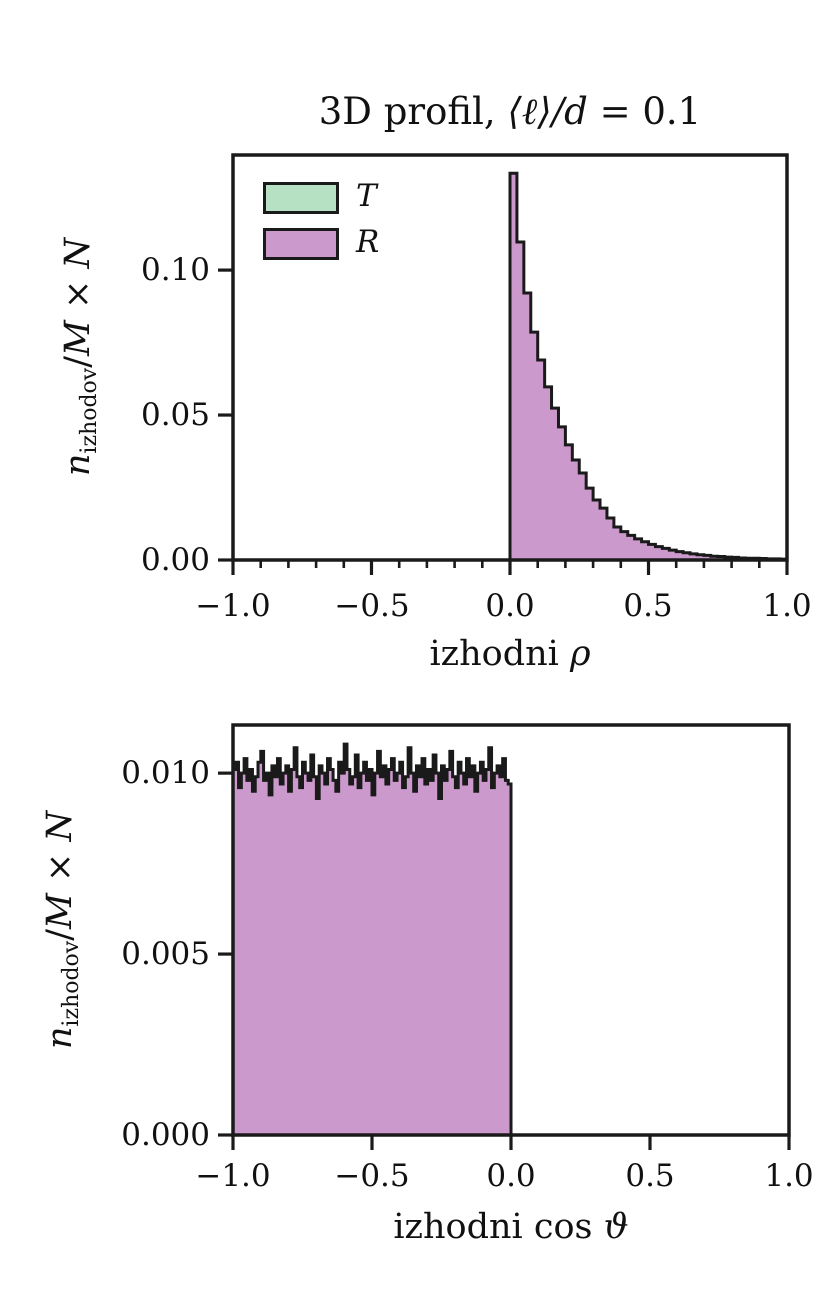  Describe the element at coordinates (175, 270) in the screenshot. I see `y-tick-label: 0.10` at that location.